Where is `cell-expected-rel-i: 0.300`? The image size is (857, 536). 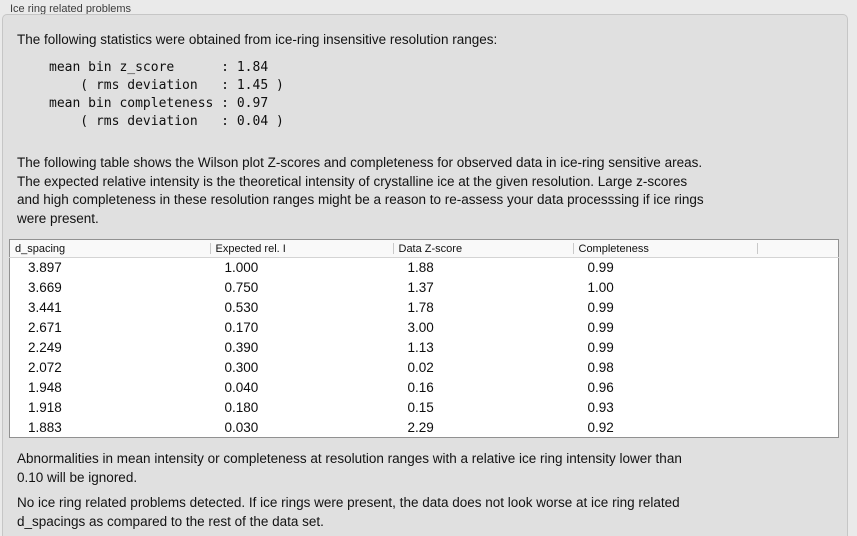
cell-expected-rel-i: 0.300 is located at coordinates (241, 367).